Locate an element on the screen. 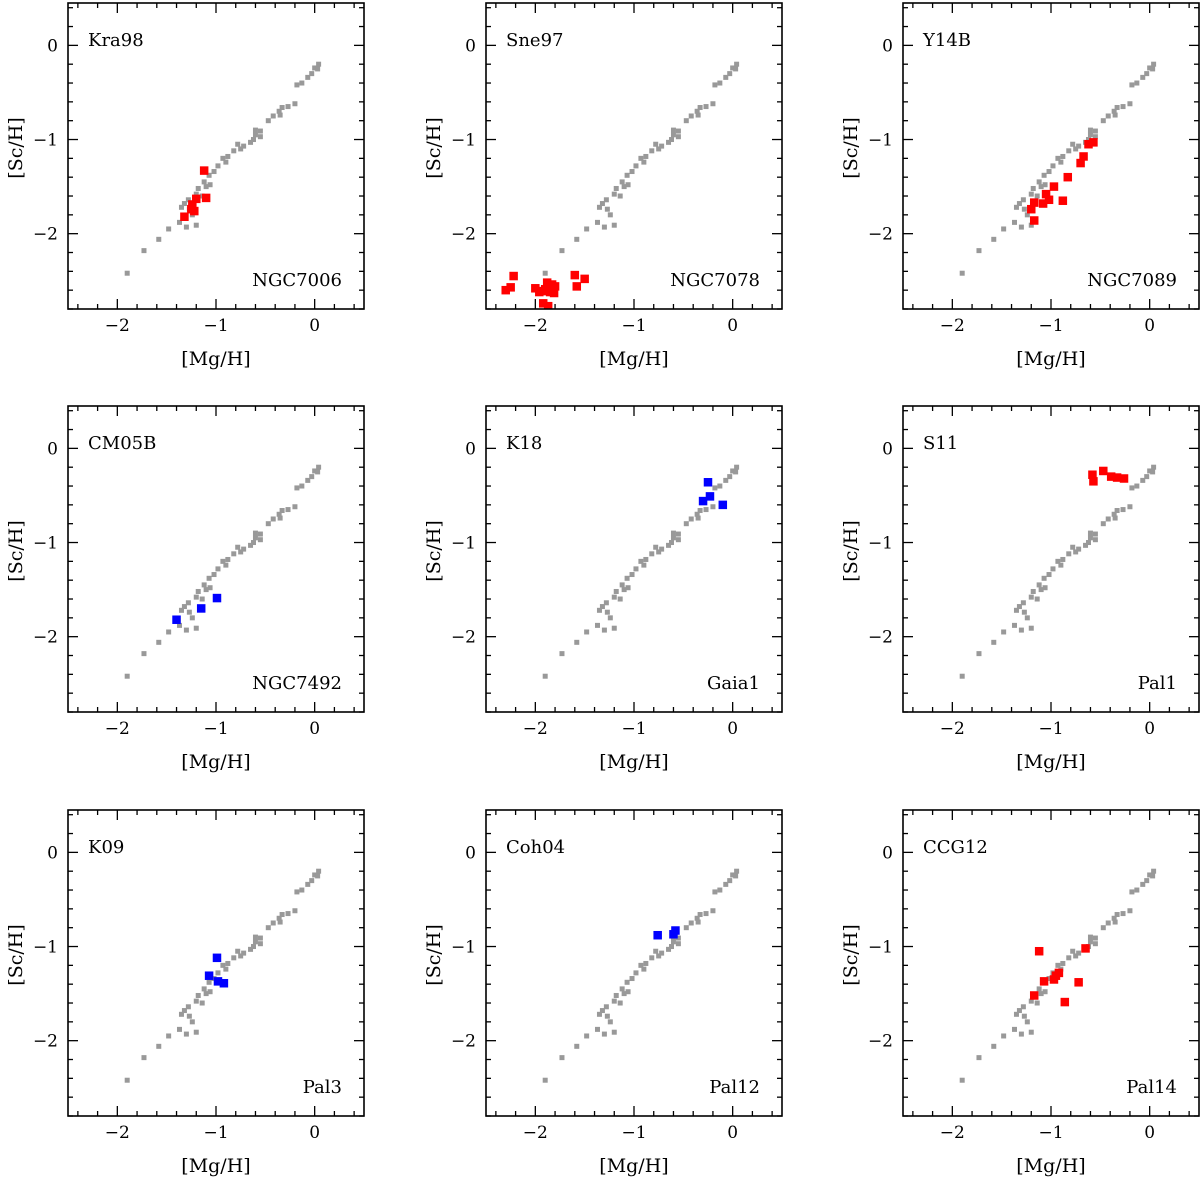 The image size is (1200, 1186). panel-label: Y14B is located at coordinates (946, 40).